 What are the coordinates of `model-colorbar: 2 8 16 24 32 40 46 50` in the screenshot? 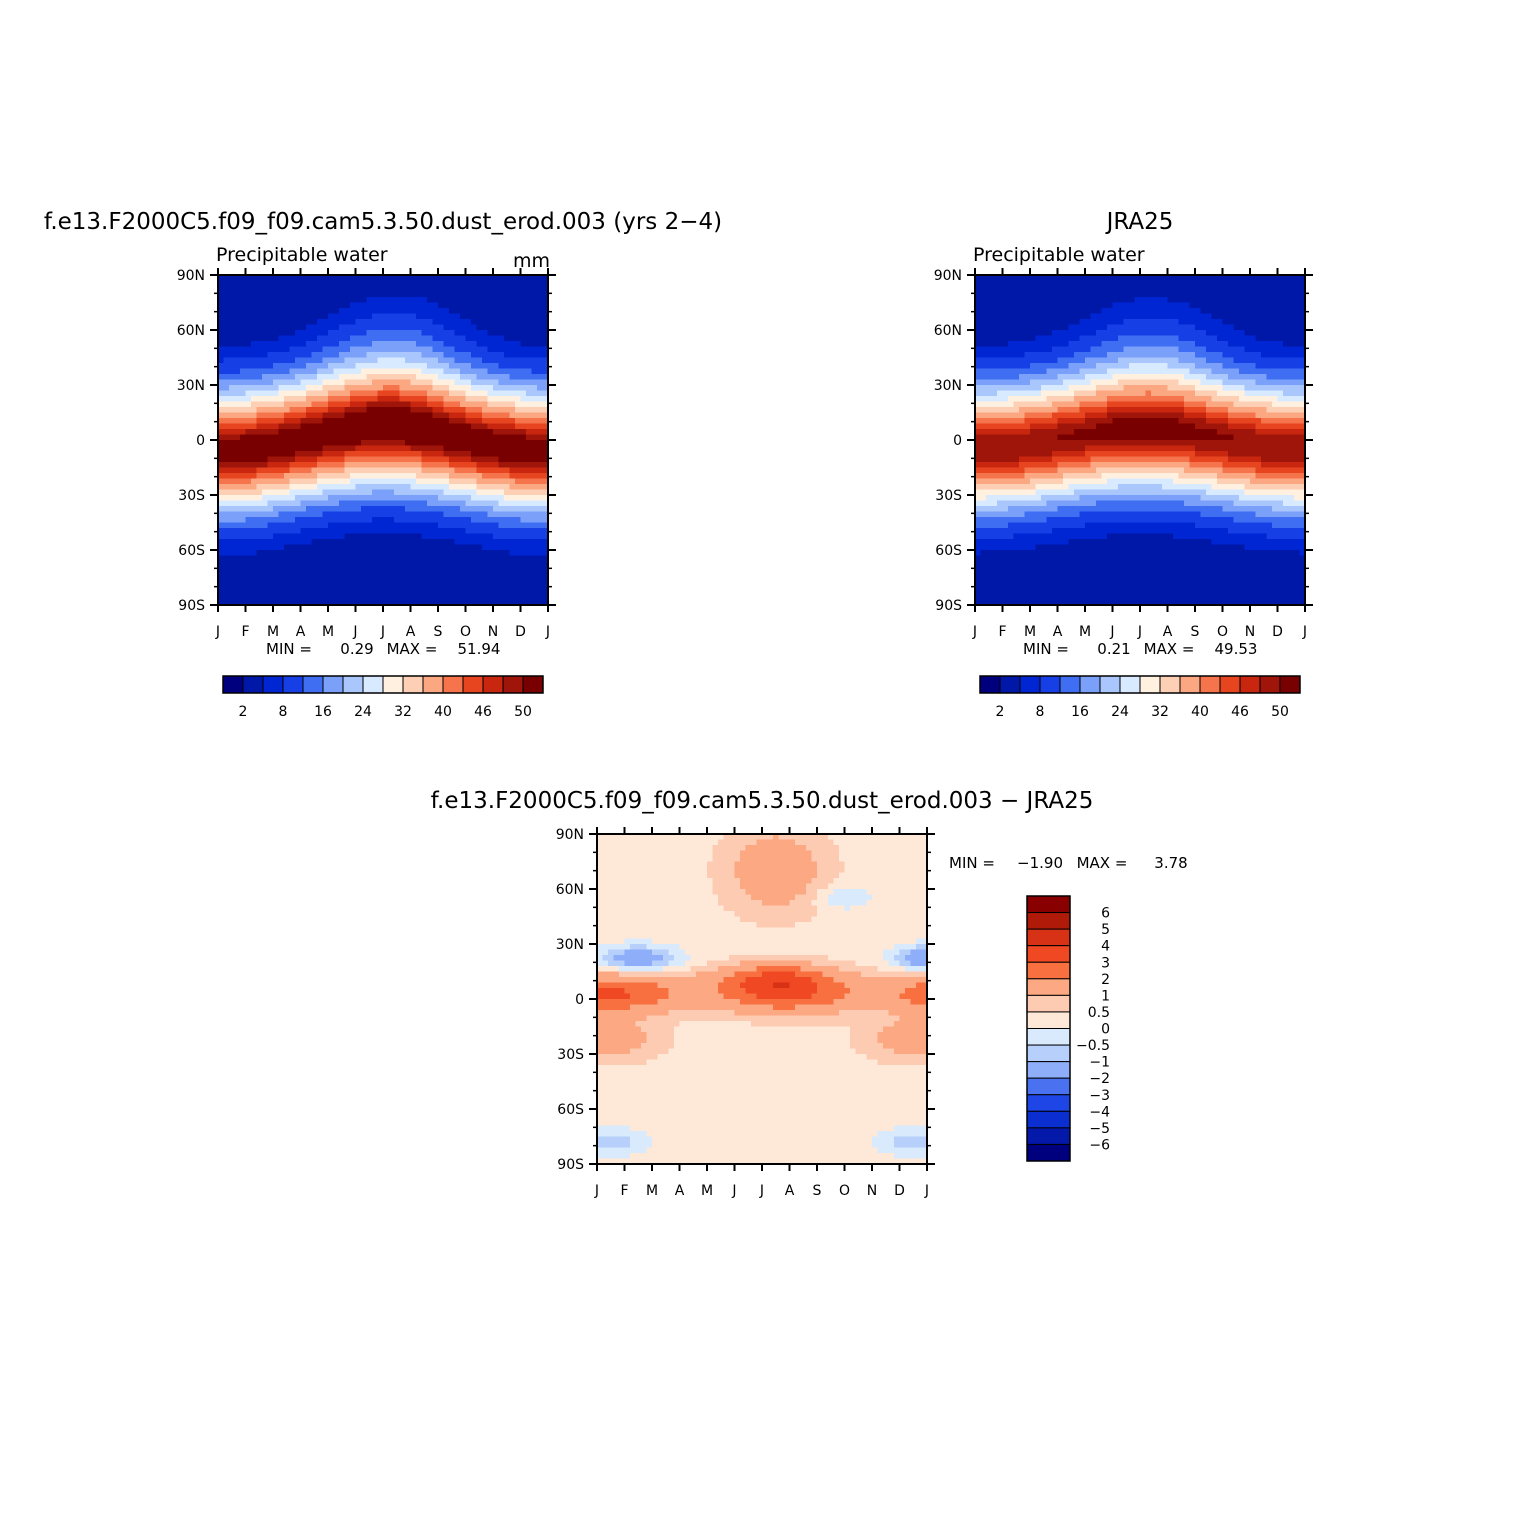 It's located at (383, 698).